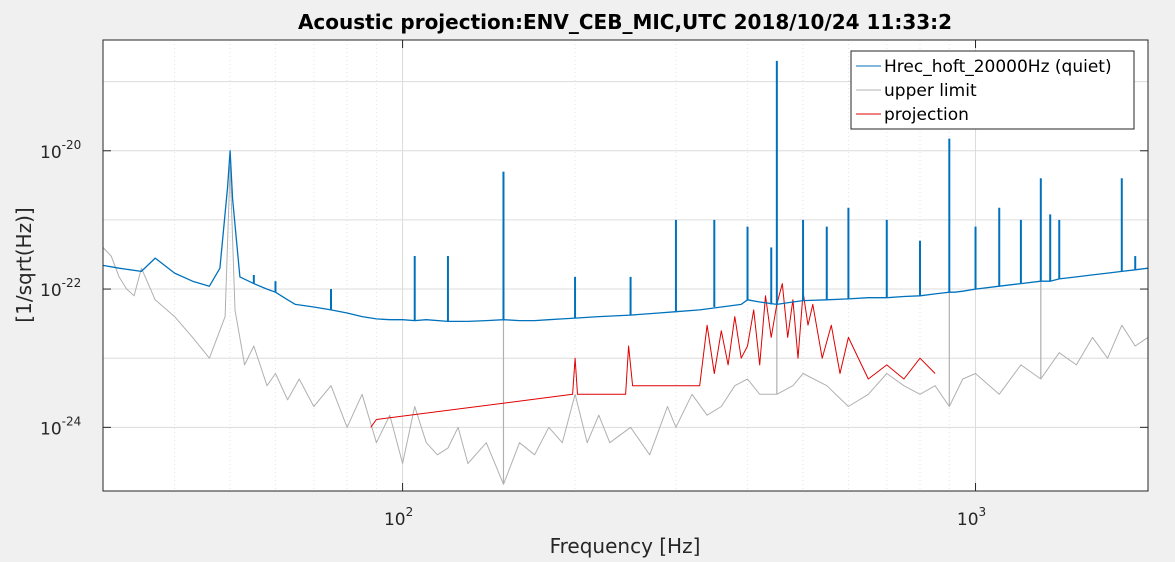 Image resolution: width=1175 pixels, height=562 pixels. I want to click on series-line, so click(653, 355).